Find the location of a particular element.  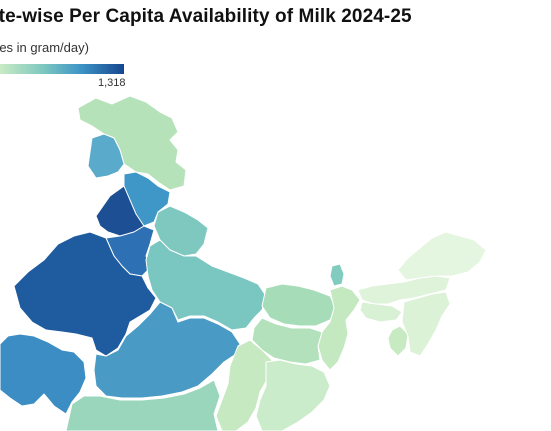

region-meghalaya: Meghalaya is located at coordinates (381, 312).